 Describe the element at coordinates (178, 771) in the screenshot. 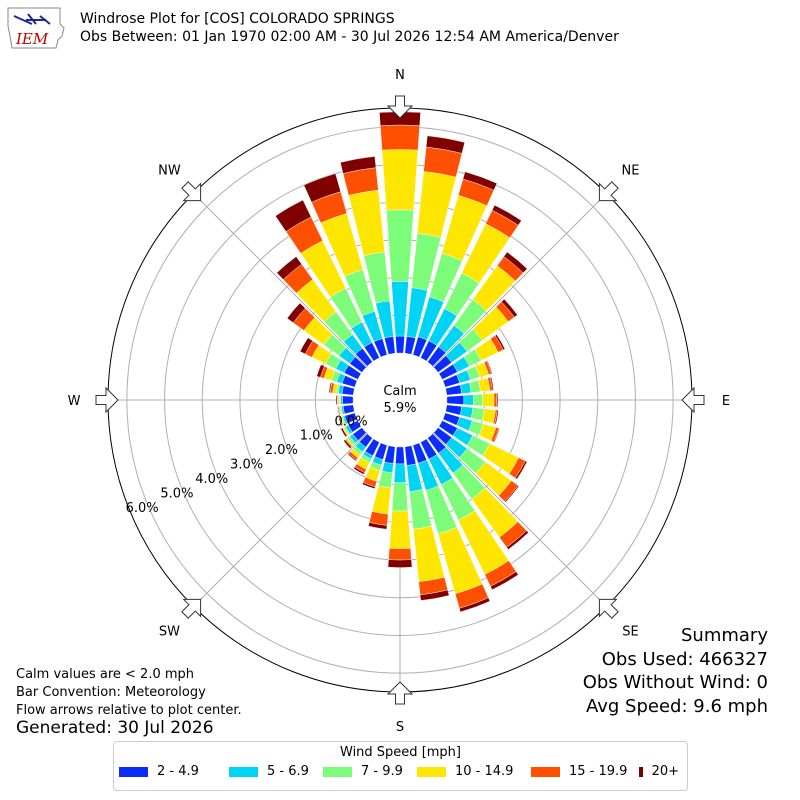

I see `legend-label: 2 - 4.9` at that location.